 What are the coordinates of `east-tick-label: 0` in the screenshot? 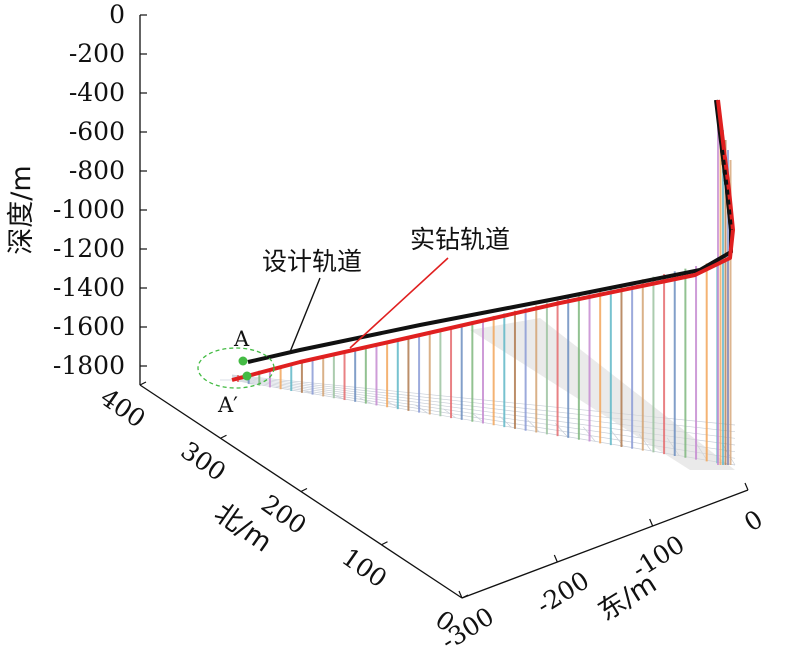 It's located at (753, 520).